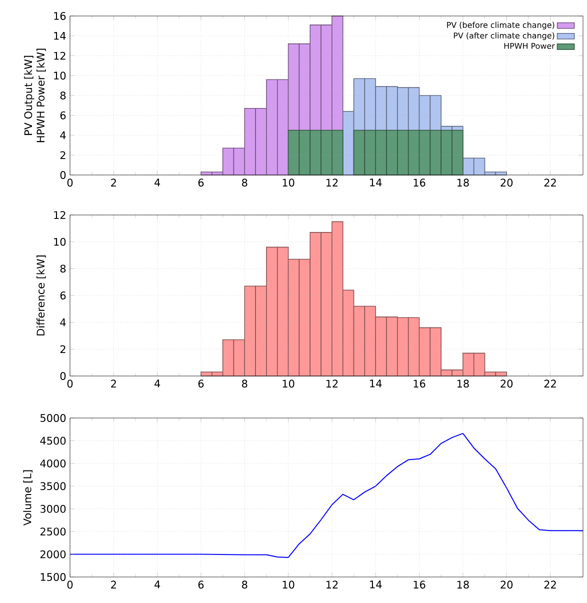 The height and width of the screenshot is (603, 587). What do you see at coordinates (53, 418) in the screenshot?
I see `y-tick-label: 5000` at bounding box center [53, 418].